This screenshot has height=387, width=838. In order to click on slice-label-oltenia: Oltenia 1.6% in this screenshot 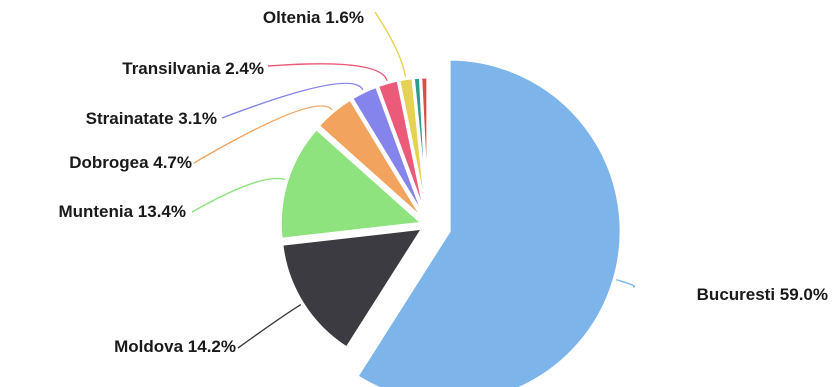, I will do `click(313, 17)`.